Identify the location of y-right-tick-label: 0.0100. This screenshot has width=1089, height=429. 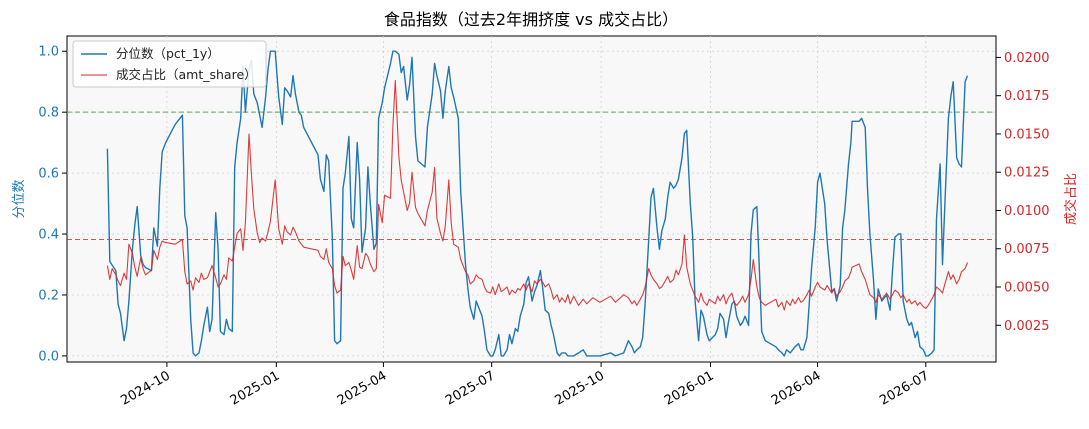
(1027, 211).